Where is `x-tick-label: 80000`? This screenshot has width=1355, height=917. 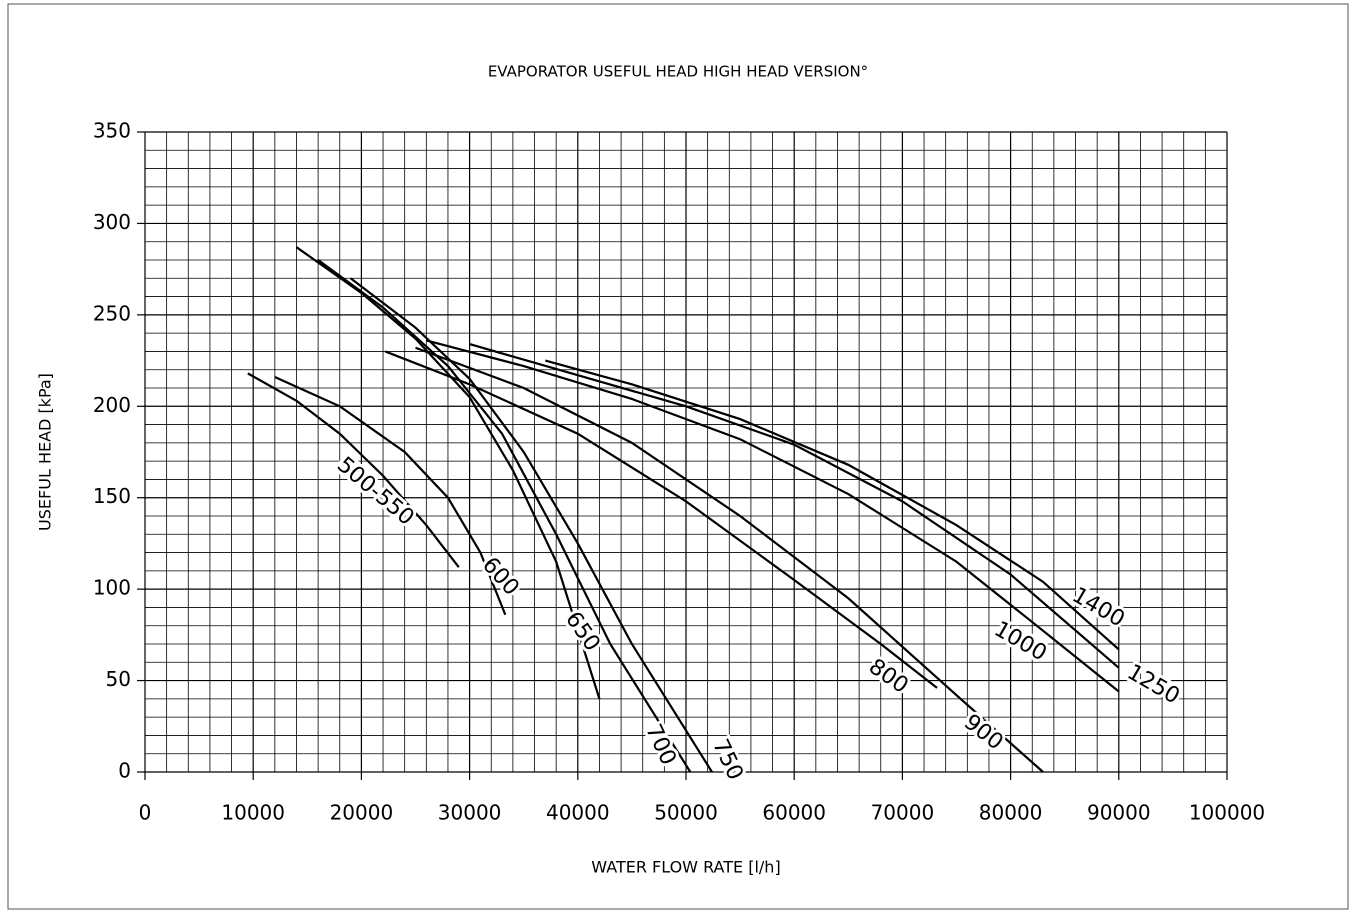
x-tick-label: 80000 is located at coordinates (1011, 813).